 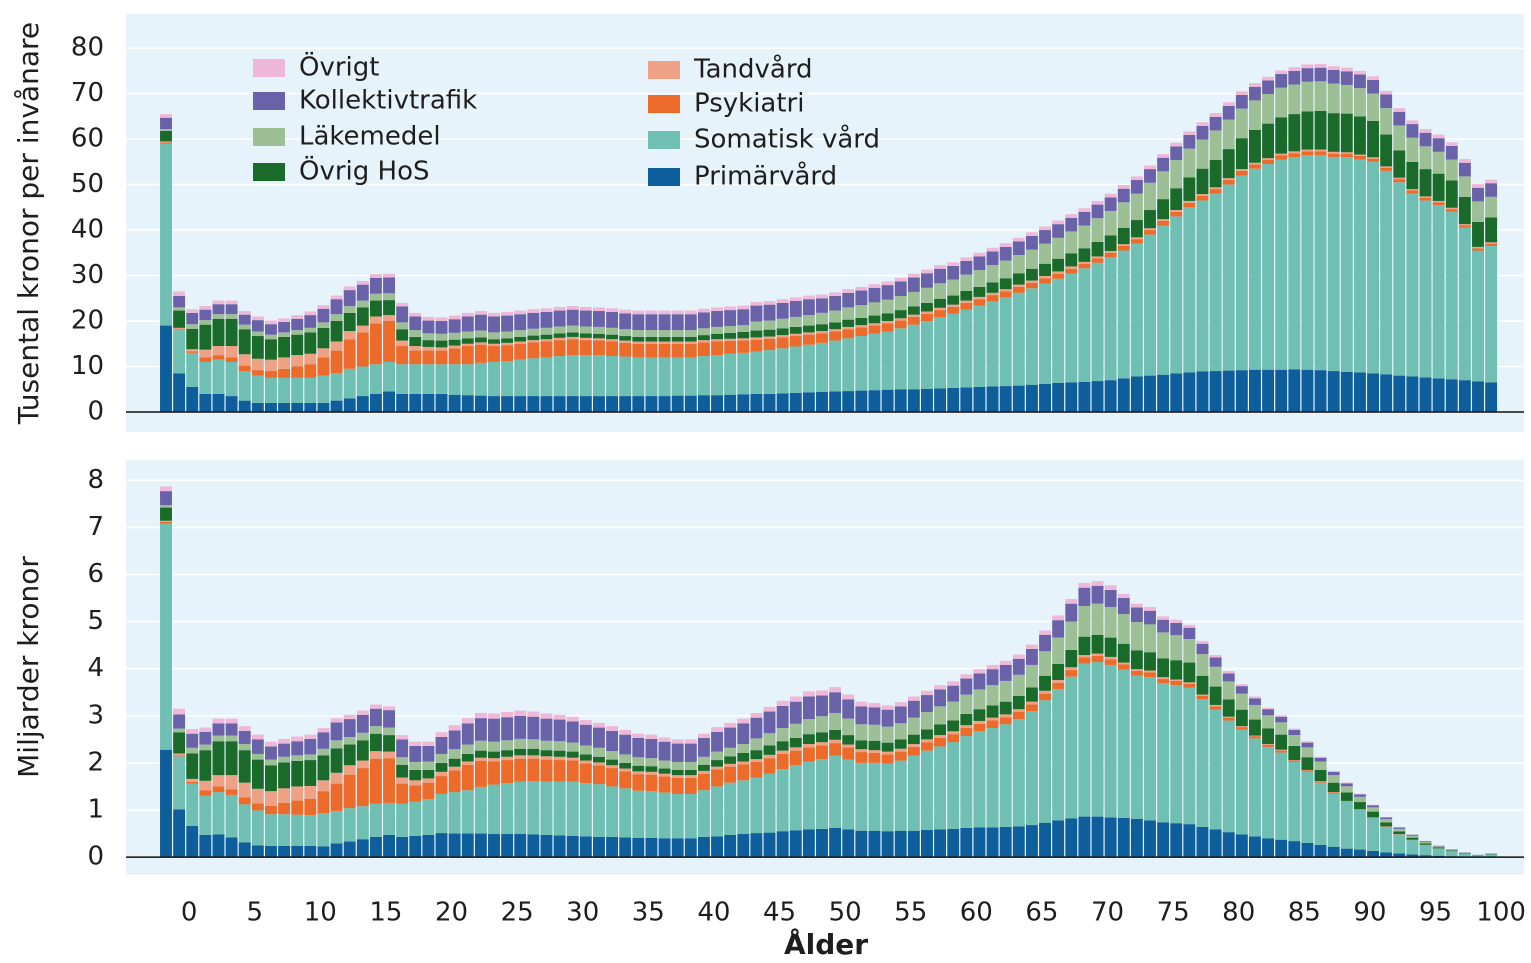 What do you see at coordinates (765, 176) in the screenshot?
I see `legend-label: Primärvård` at bounding box center [765, 176].